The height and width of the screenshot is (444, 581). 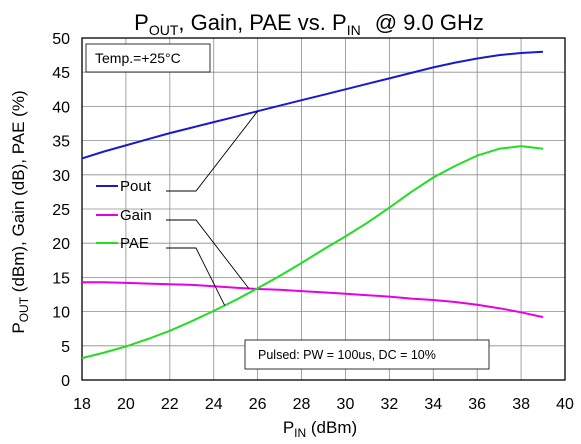 I want to click on x-axis-label: PIN (dBm), so click(x=320, y=429).